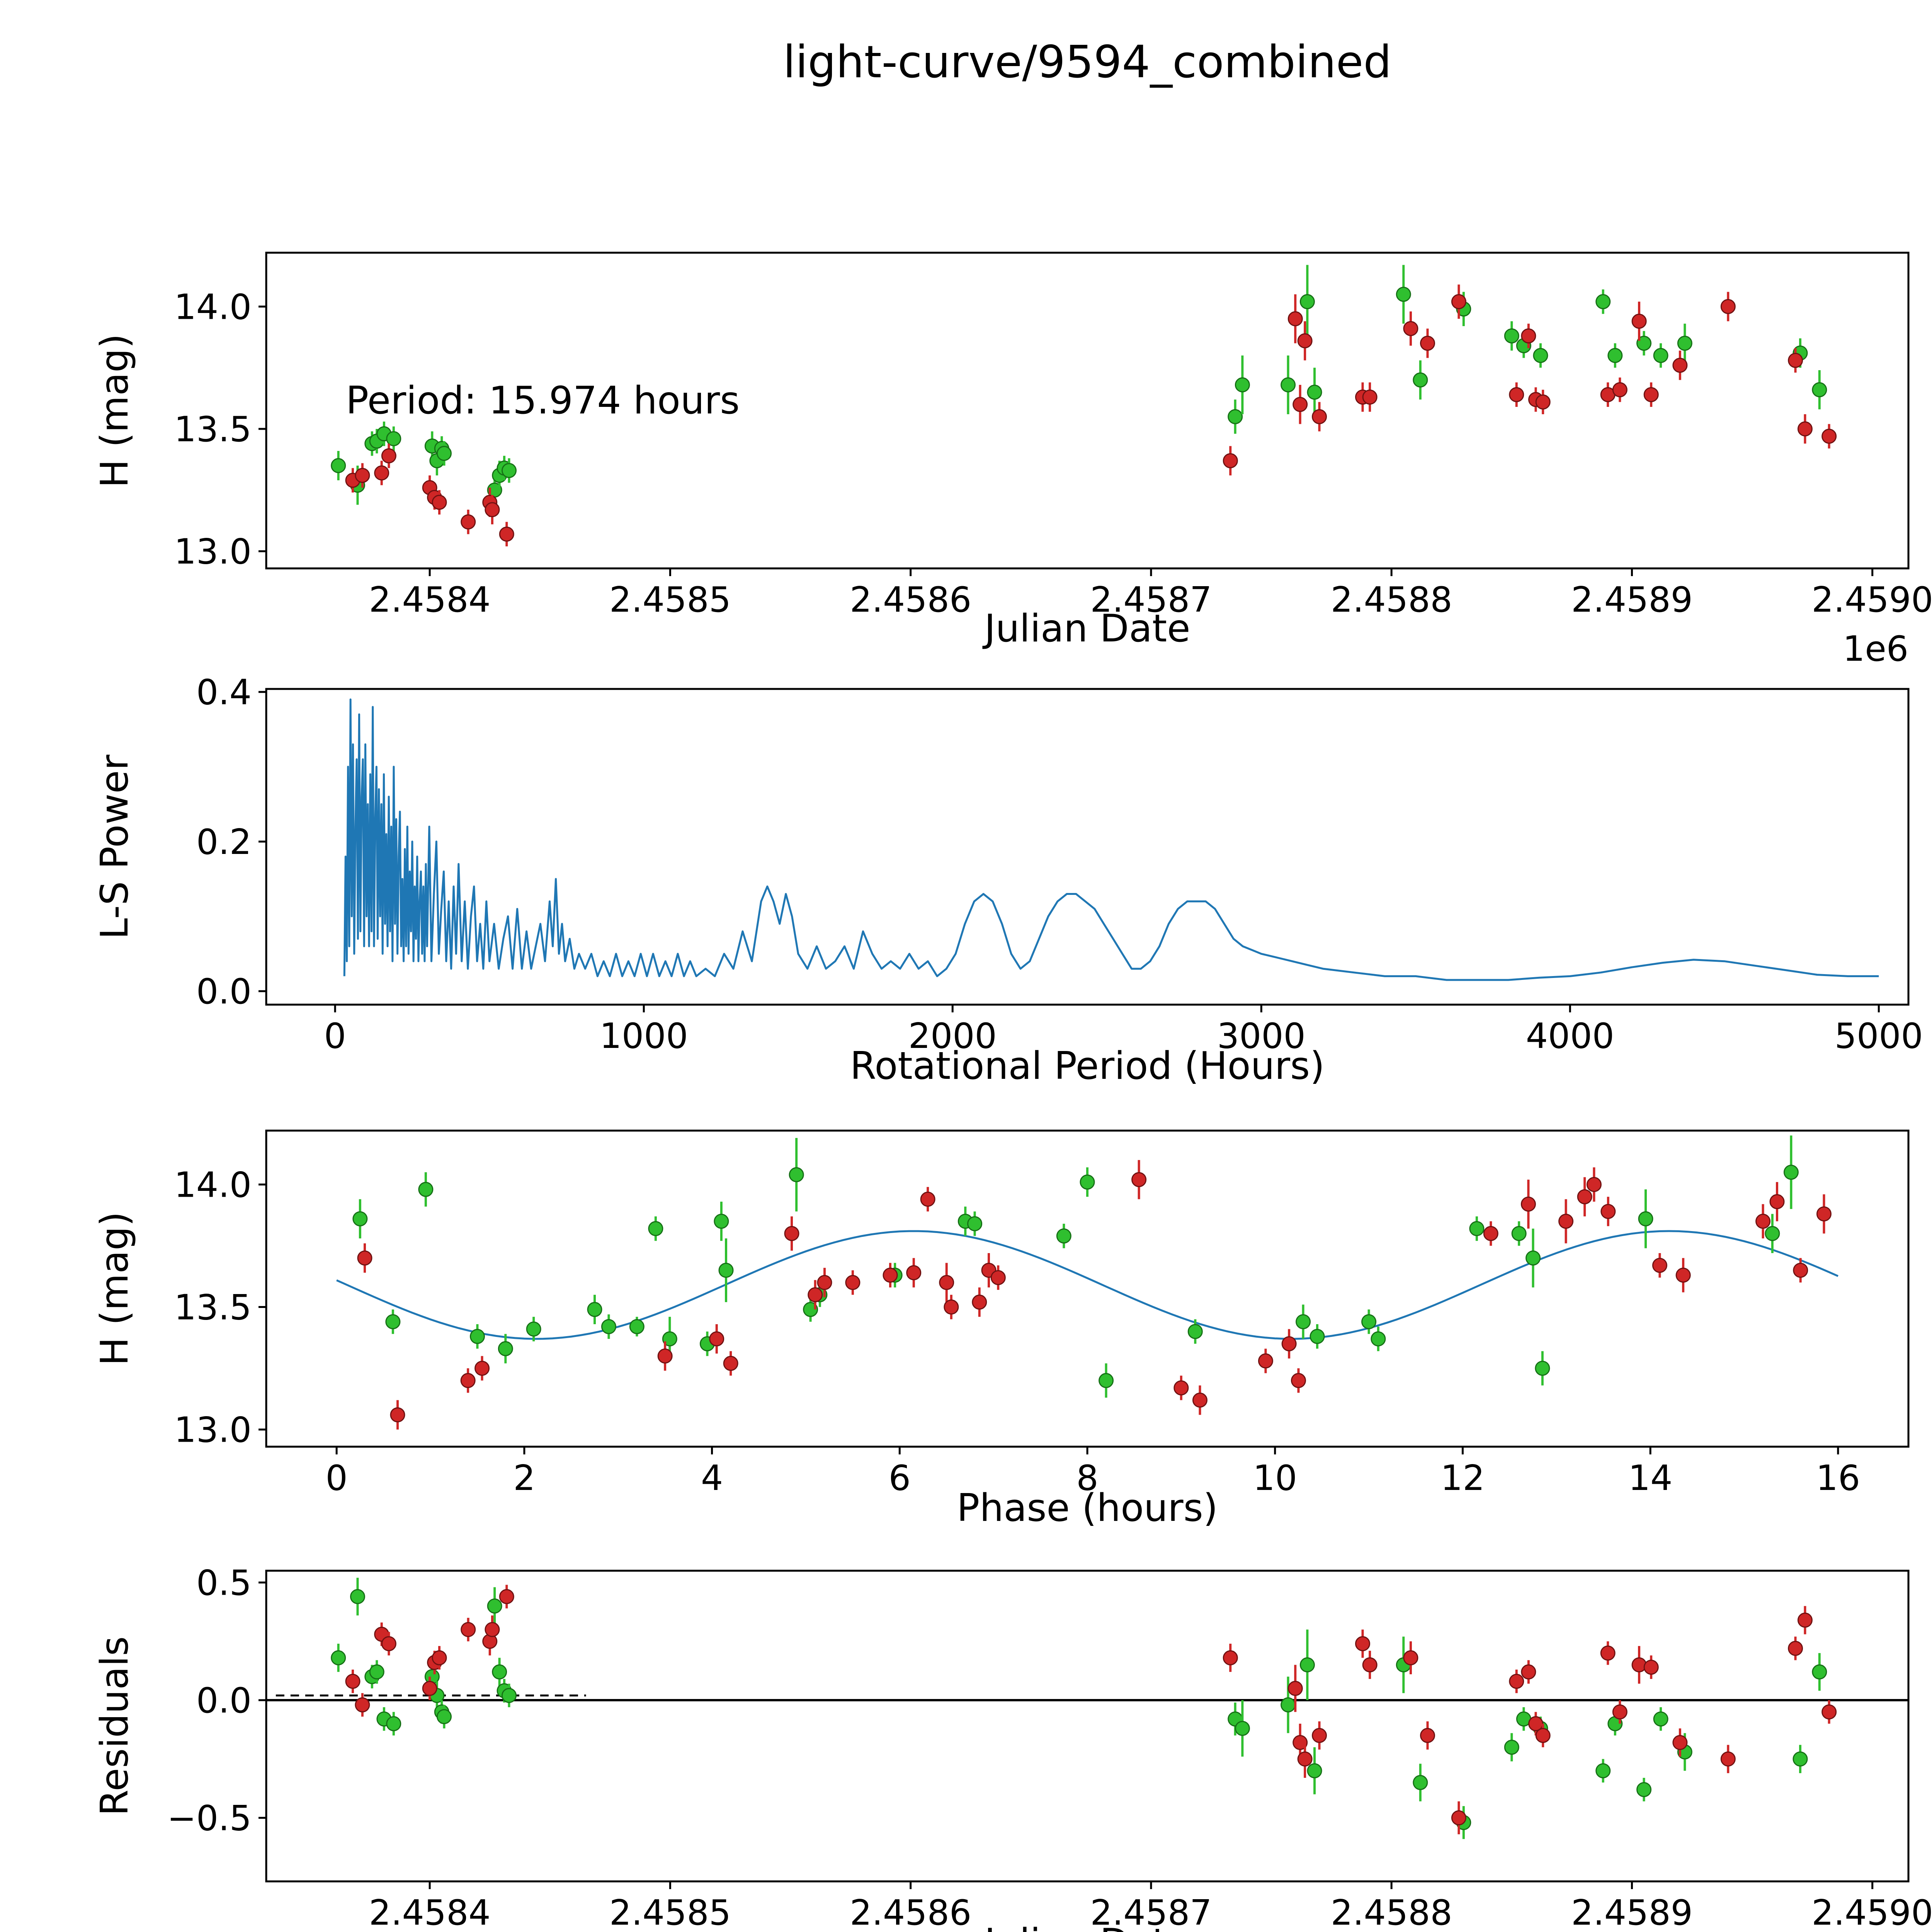 This screenshot has height=1932, width=1932. What do you see at coordinates (224, 992) in the screenshot?
I see `y-tick-label: 0.0` at bounding box center [224, 992].